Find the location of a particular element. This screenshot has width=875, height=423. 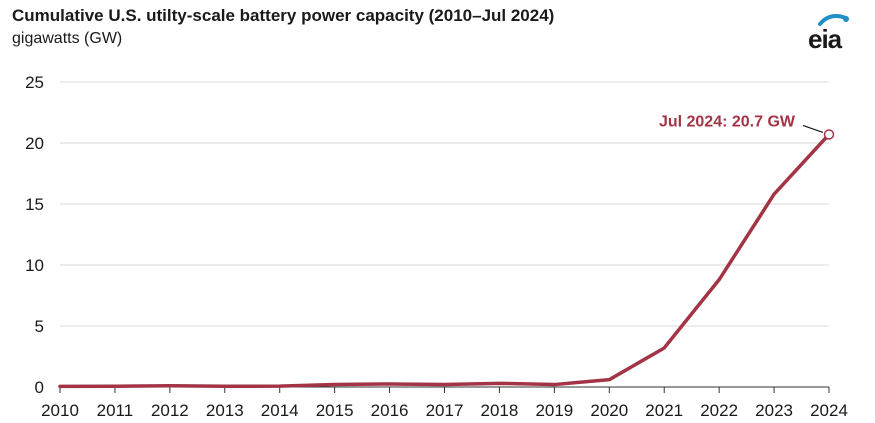

x-tick-label: 2017 is located at coordinates (445, 410).